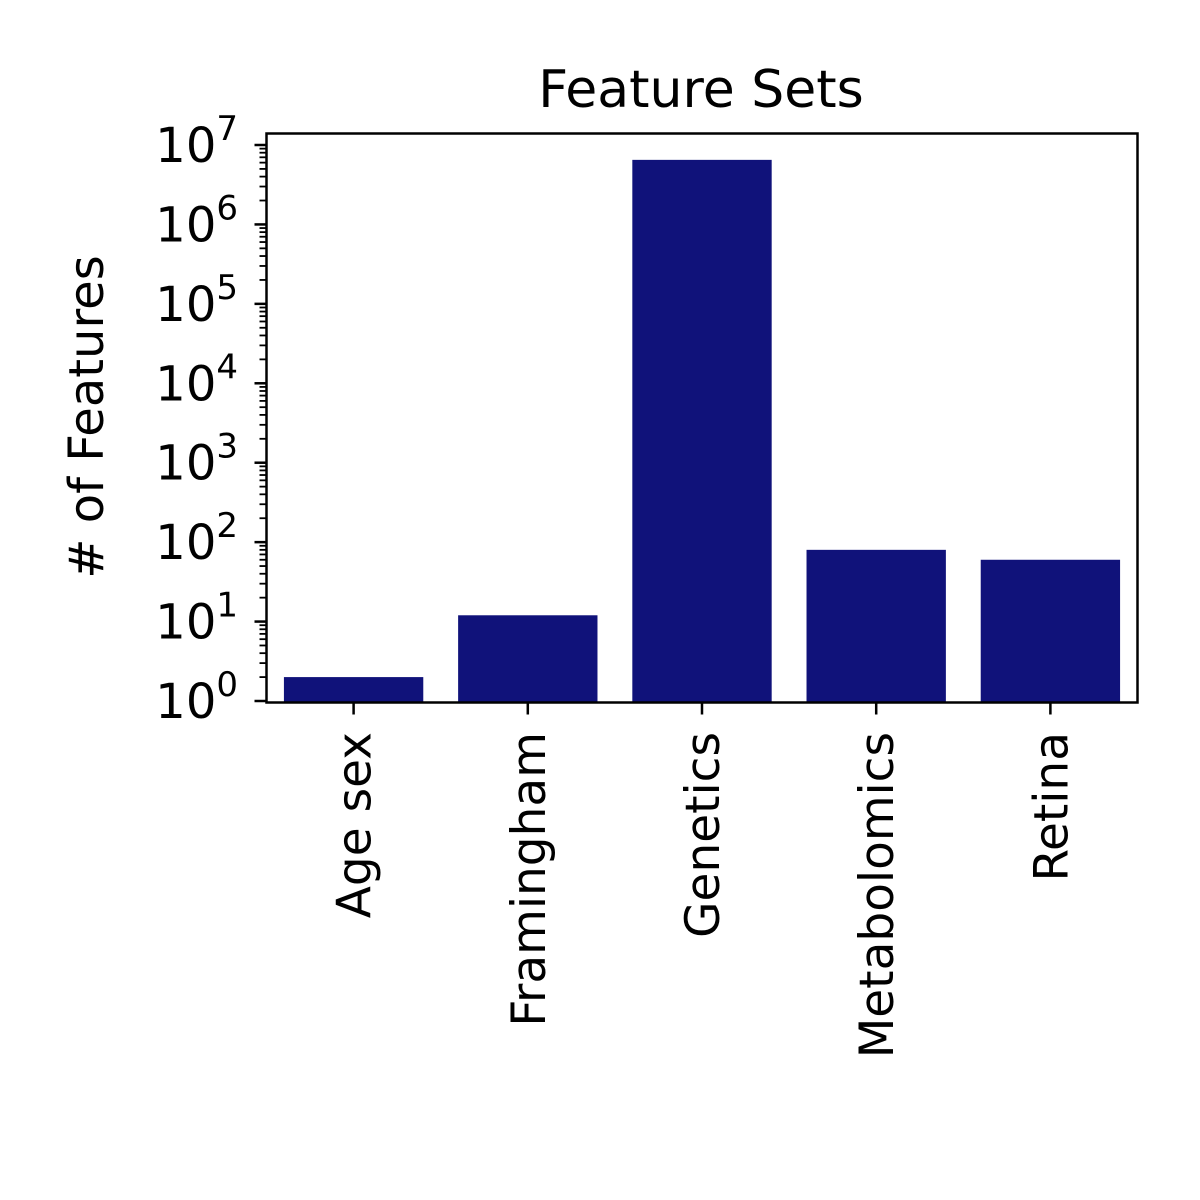 The height and width of the screenshot is (1200, 1200). What do you see at coordinates (196, 141) in the screenshot?
I see `y-tick-label: 10⁷` at bounding box center [196, 141].